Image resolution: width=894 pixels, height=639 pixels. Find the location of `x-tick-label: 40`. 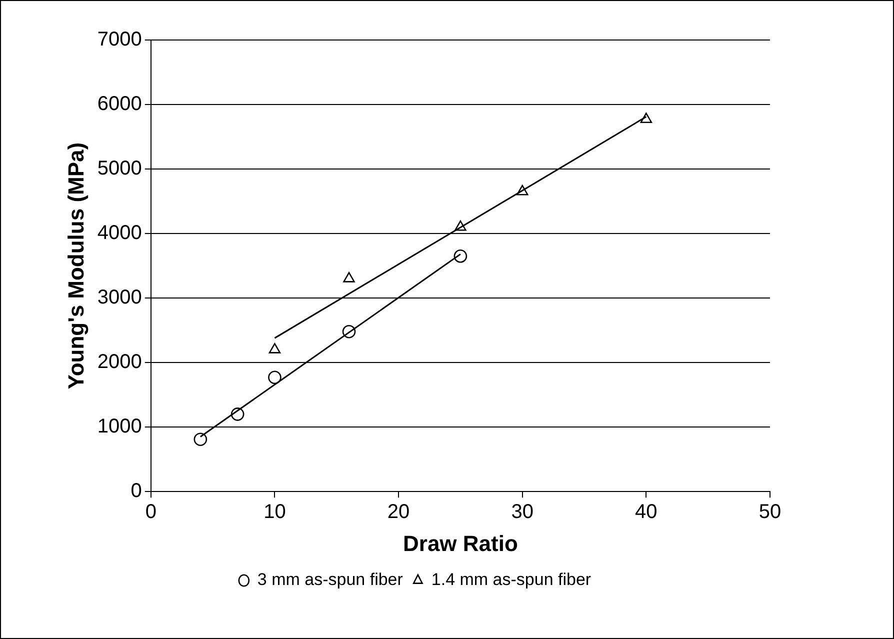

x-tick-label: 40 is located at coordinates (646, 512).